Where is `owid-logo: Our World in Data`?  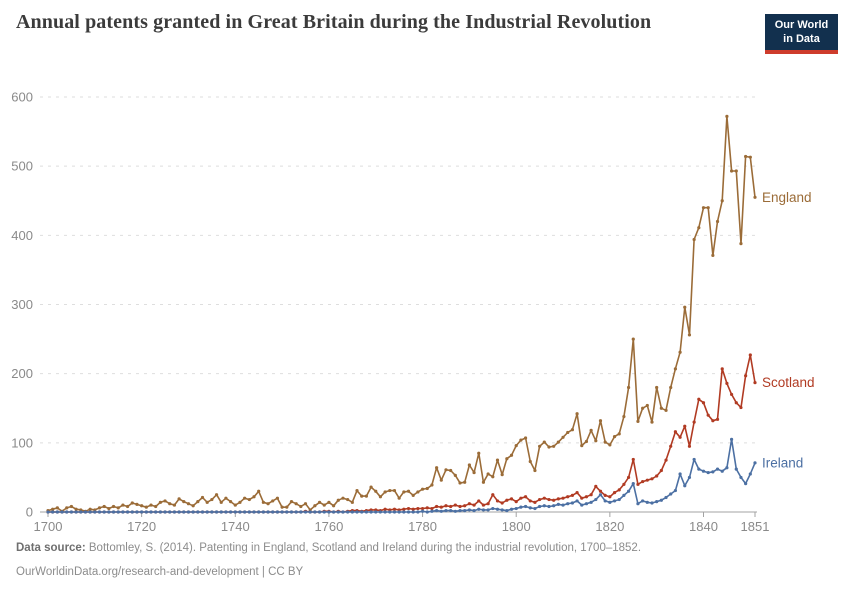
owid-logo: Our World in Data is located at coordinates (801, 34).